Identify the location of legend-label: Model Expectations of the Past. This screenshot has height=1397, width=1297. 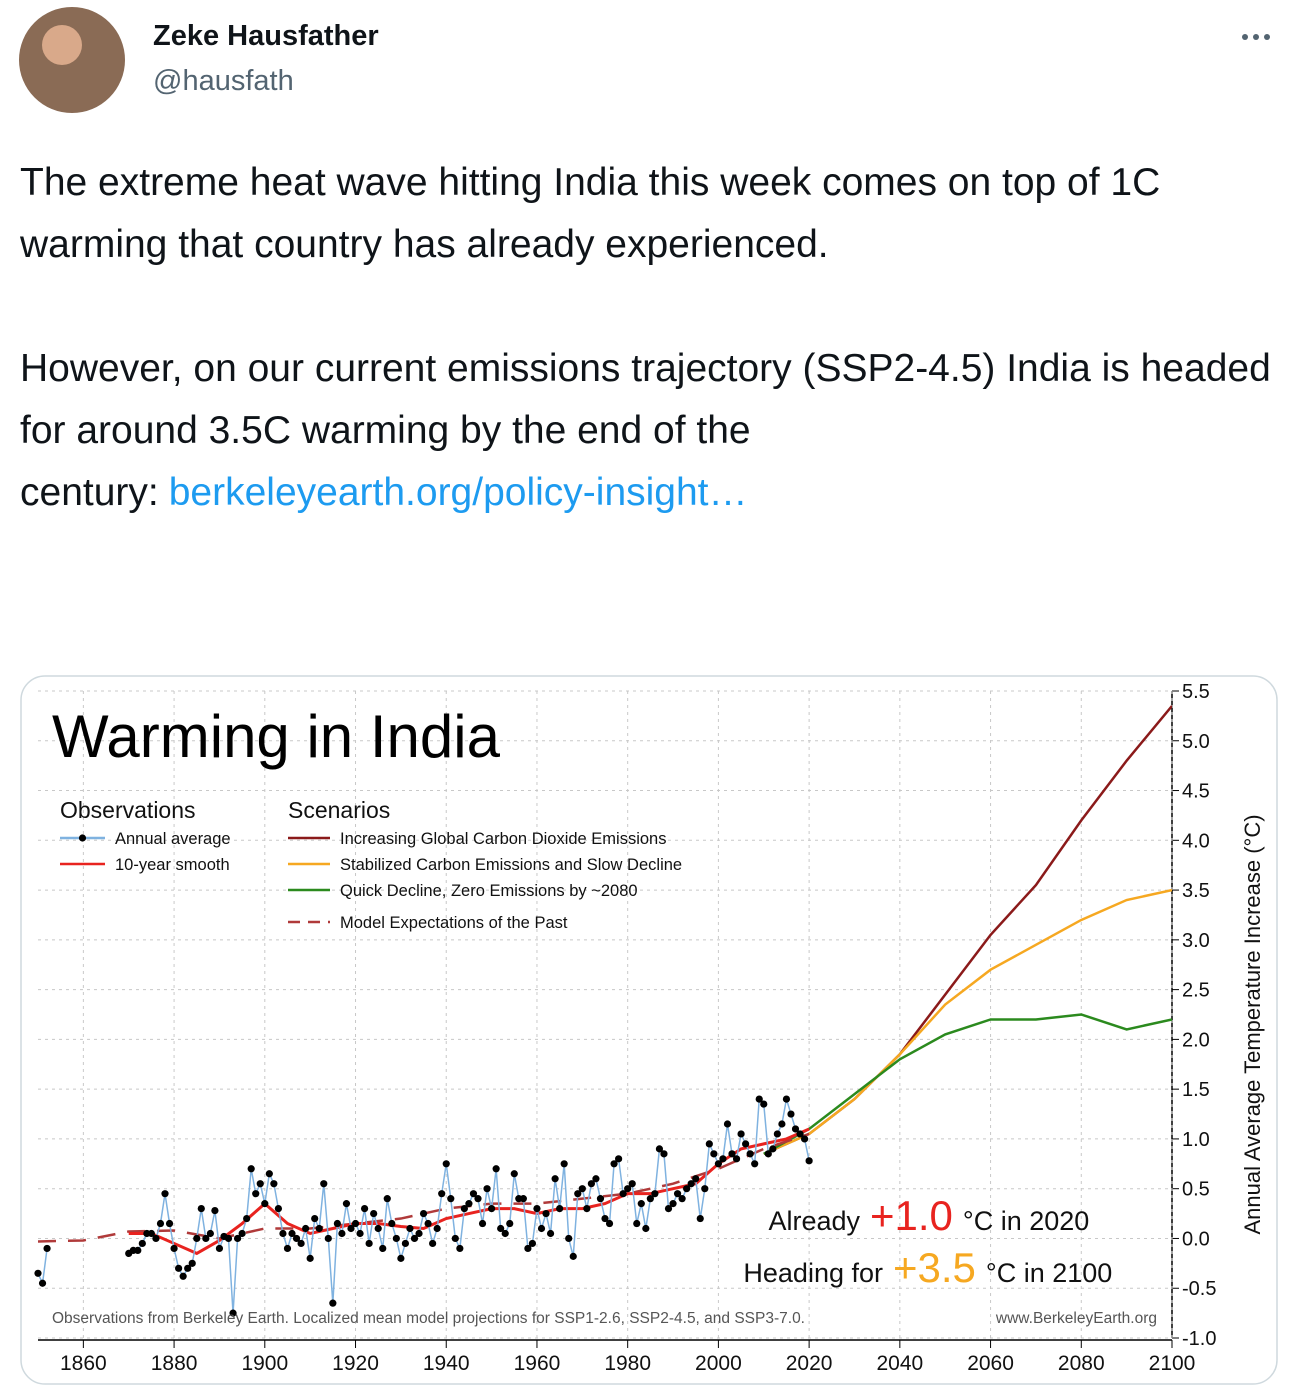
(454, 923).